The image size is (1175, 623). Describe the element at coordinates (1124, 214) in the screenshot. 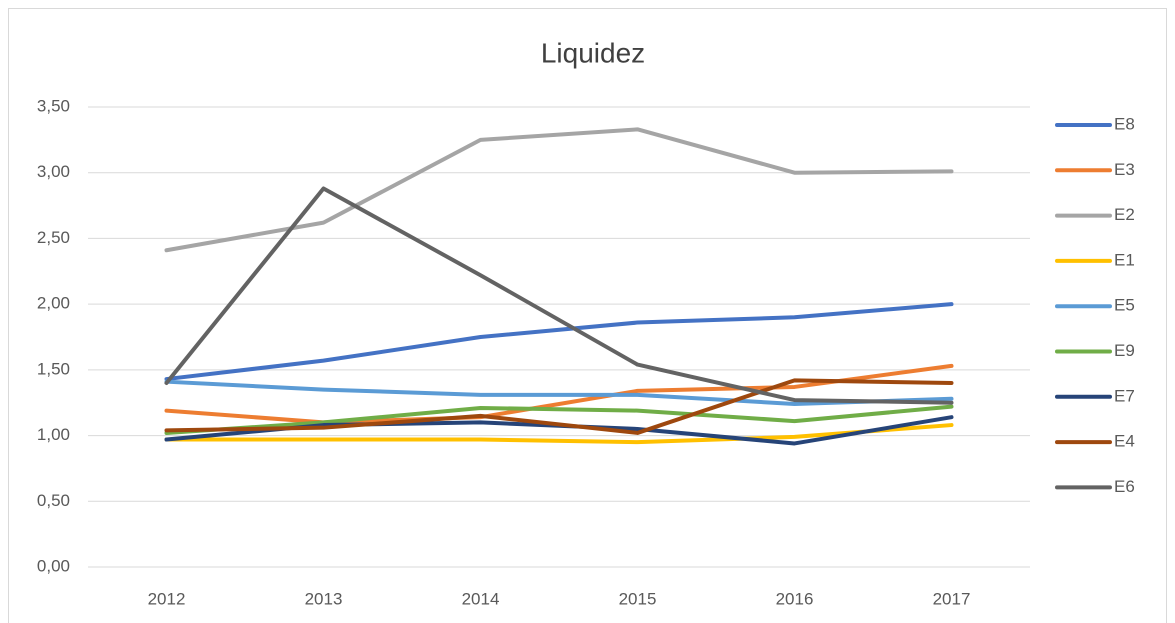

I see `legend-label: E2` at that location.